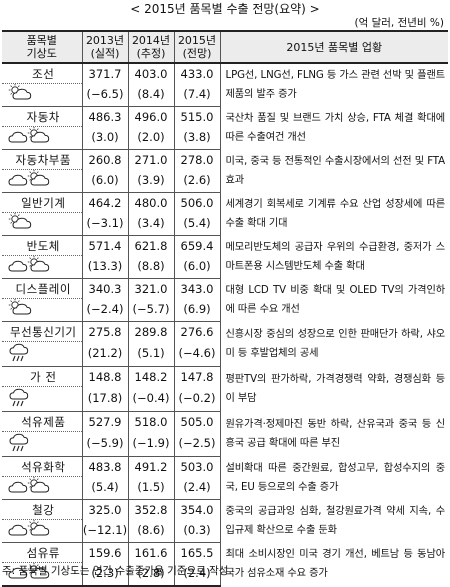 This screenshot has width=450, height=587. What do you see at coordinates (105, 399) in the screenshot?
I see `growth-rate: (17.8)` at bounding box center [105, 399].